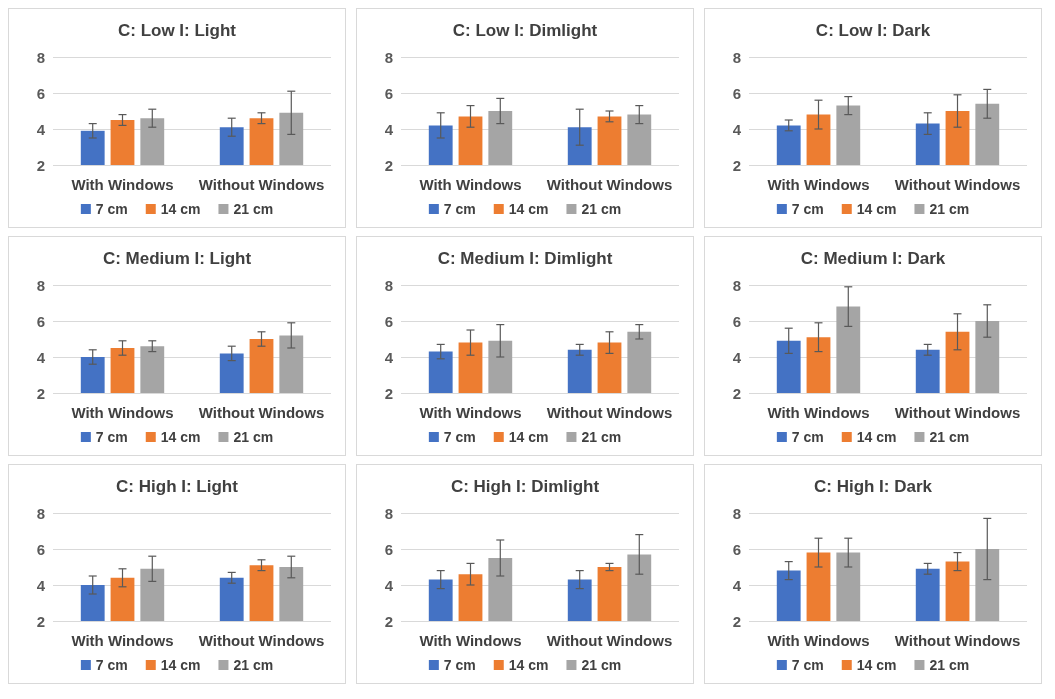 This screenshot has width=1055, height=699. What do you see at coordinates (873, 258) in the screenshot?
I see `chart-title: C: Medium I: Dark` at bounding box center [873, 258].